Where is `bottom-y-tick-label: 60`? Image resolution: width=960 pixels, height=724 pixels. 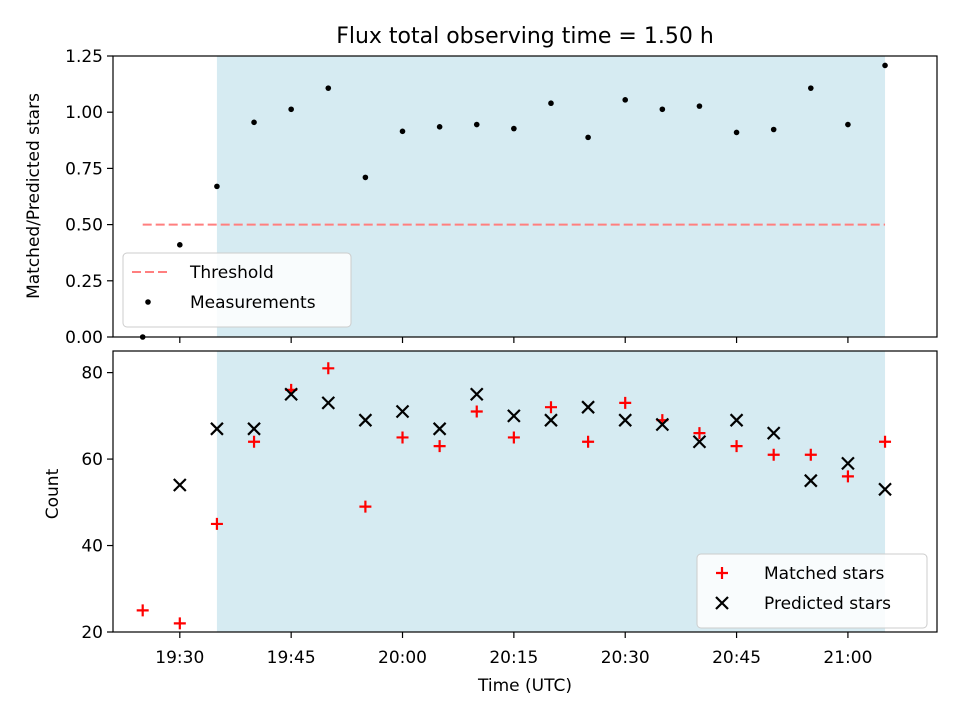 bottom-y-tick-label: 60 is located at coordinates (92, 460).